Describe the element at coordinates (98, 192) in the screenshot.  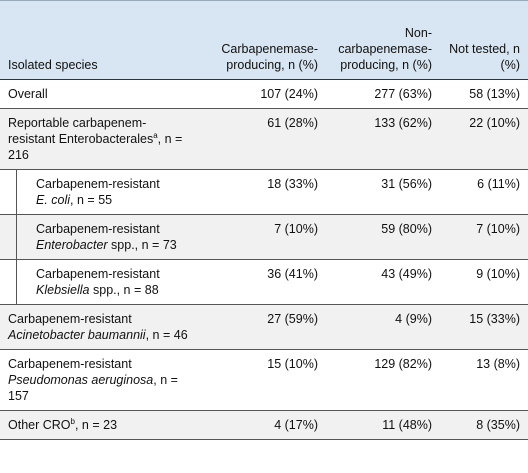
I see `species-cell: Carbapenem-resistant E. coli, n = 55` at that location.